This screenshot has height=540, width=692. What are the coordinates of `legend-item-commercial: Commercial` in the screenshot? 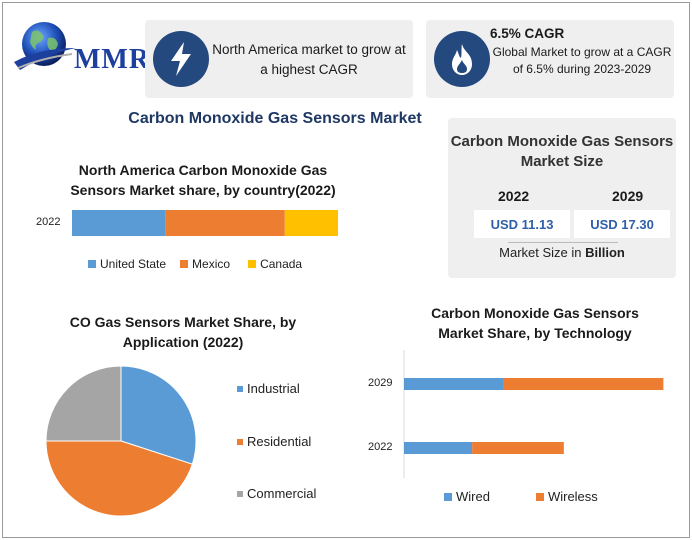 It's located at (276, 493).